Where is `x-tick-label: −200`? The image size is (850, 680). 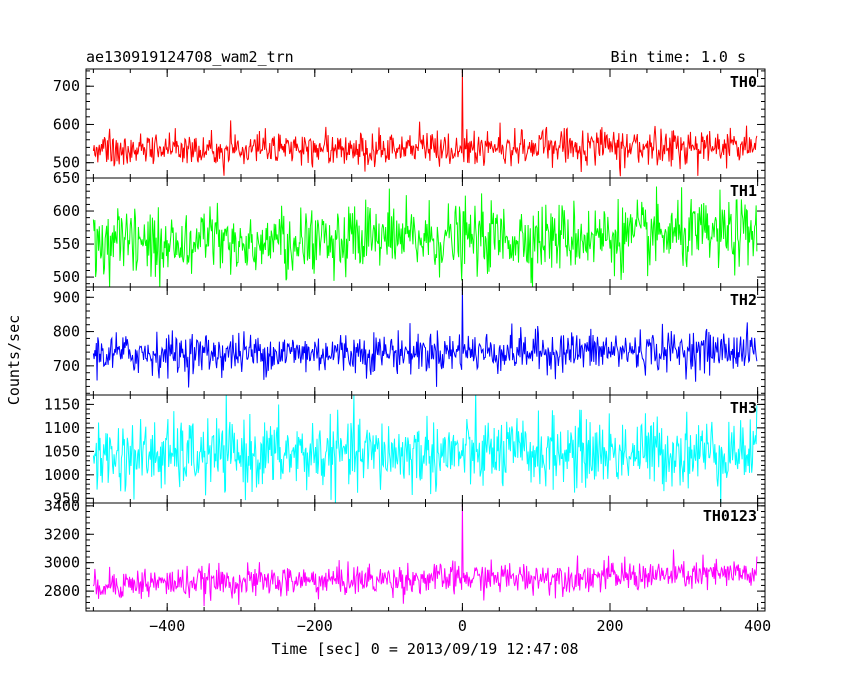 x-tick-label: −200 is located at coordinates (315, 626).